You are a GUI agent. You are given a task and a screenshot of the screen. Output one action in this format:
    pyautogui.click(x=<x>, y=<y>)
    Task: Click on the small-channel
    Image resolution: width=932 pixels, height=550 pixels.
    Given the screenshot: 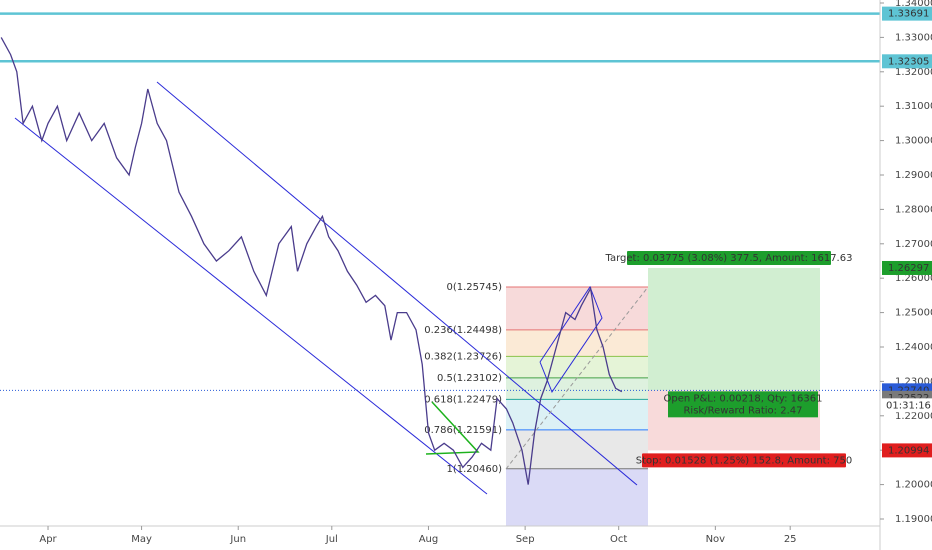 What is the action you would take?
    pyautogui.click(x=571, y=339)
    